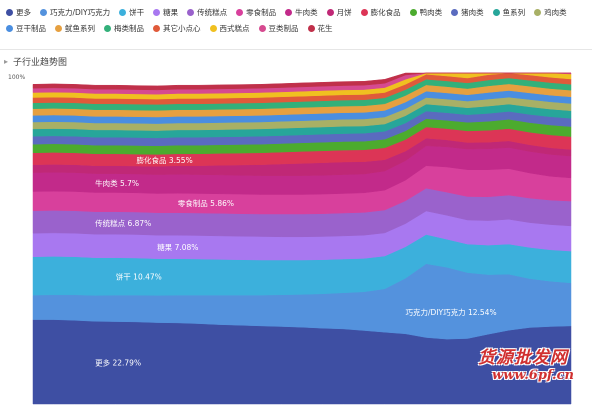 Image resolution: width=592 pixels, height=405 pixels. I want to click on legend-label: 糖果, so click(171, 12).